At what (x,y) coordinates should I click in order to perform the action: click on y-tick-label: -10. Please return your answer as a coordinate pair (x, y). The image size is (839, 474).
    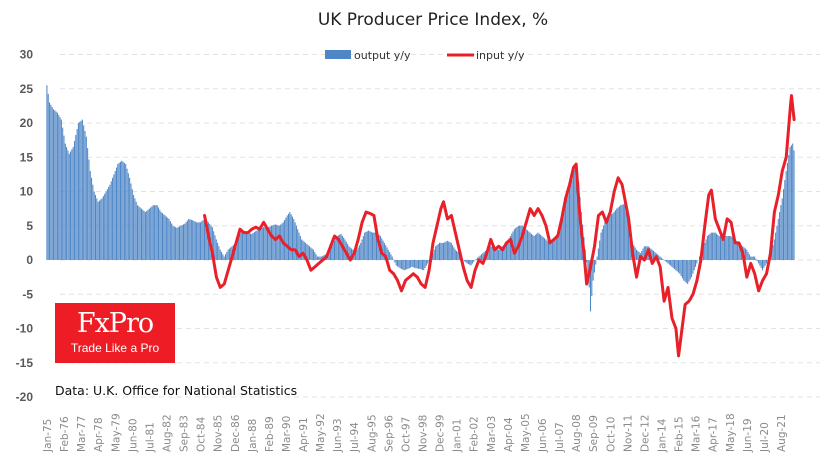
    Looking at the image, I should click on (25, 329).